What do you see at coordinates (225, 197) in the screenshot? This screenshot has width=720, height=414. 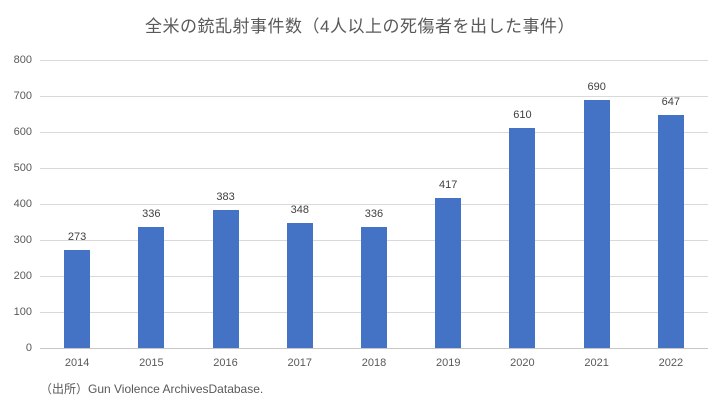 I see `bar-value-label: 383` at bounding box center [225, 197].